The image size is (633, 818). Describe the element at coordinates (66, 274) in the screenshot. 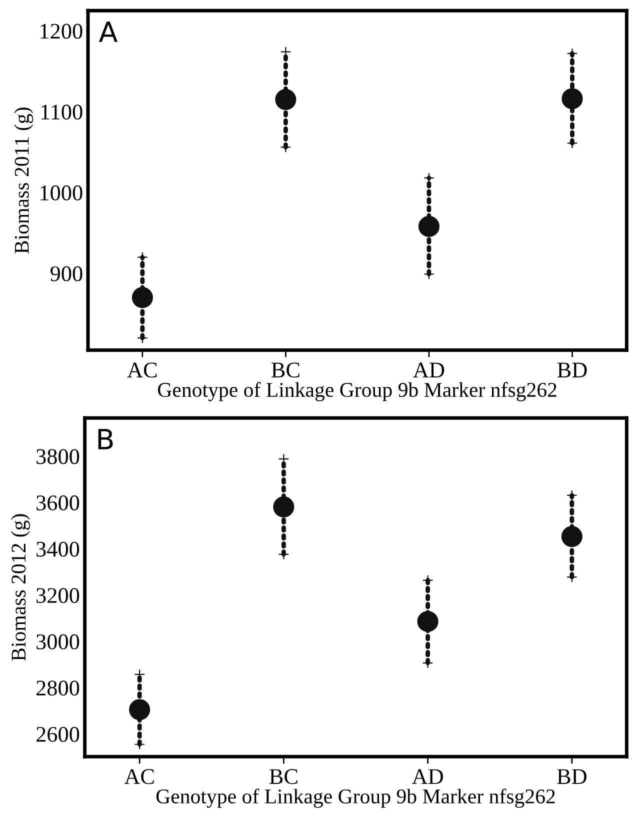

I see `y-tick-label: 900` at that location.